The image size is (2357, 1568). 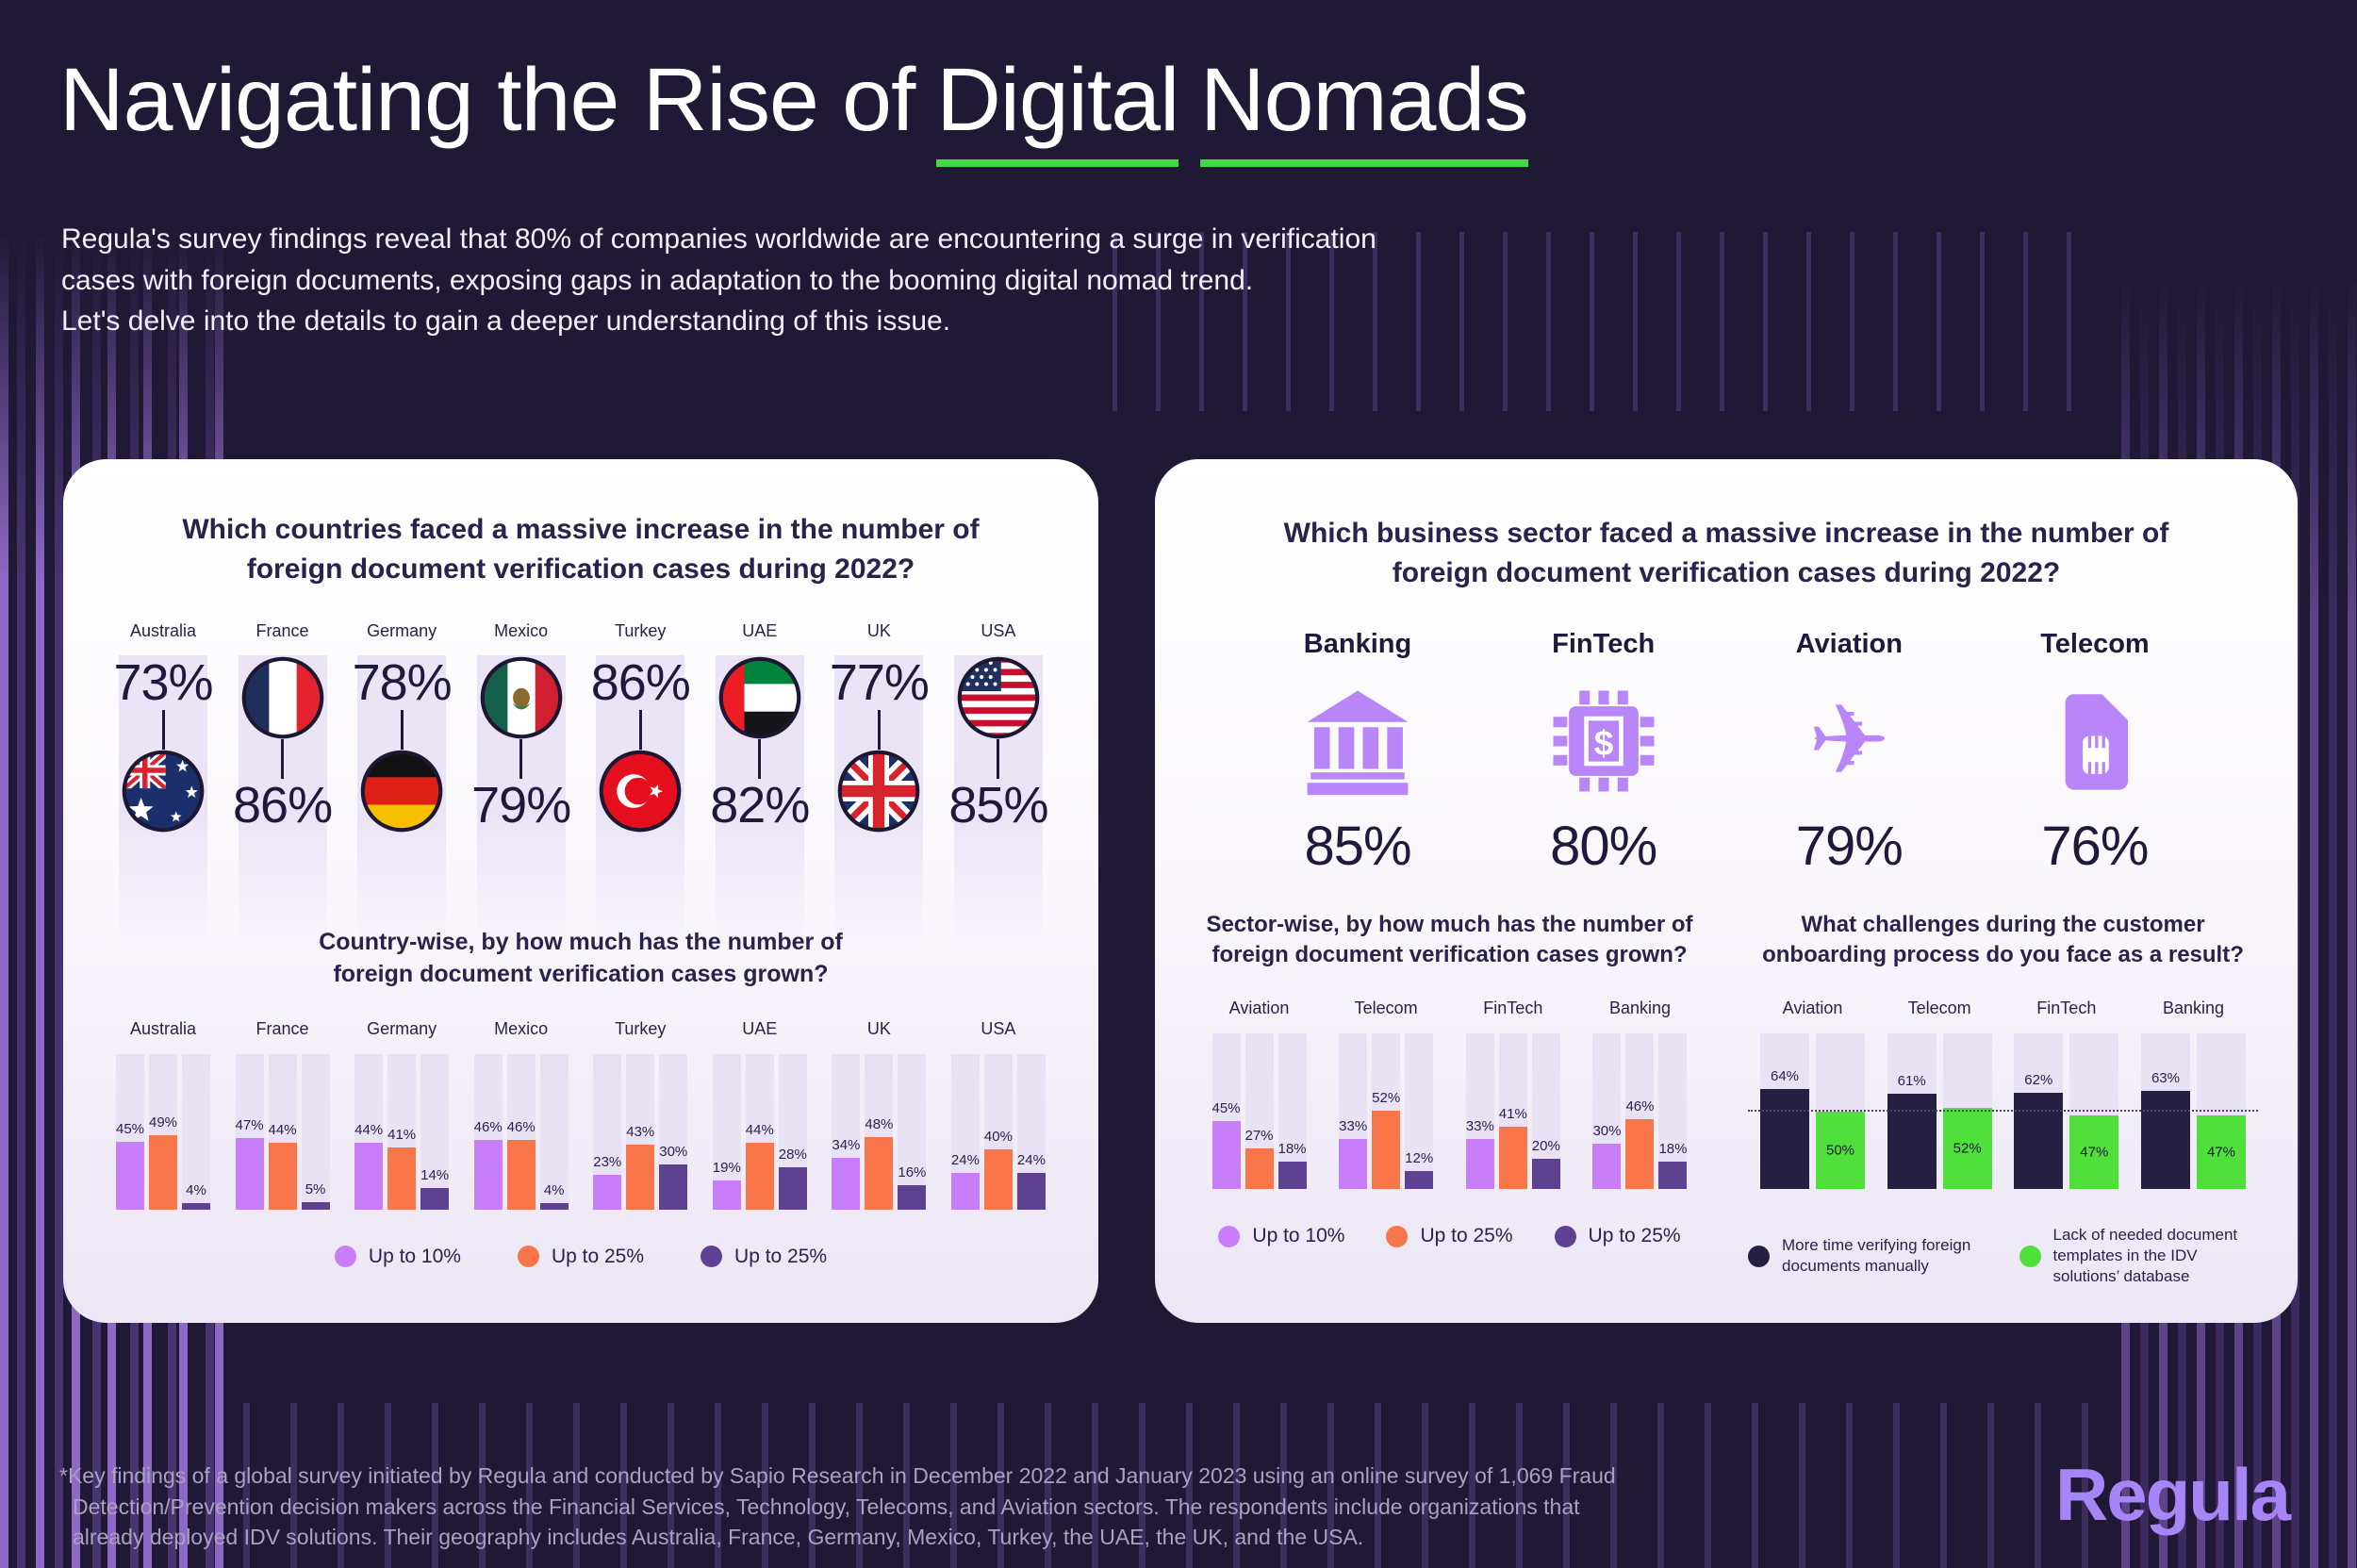 What do you see at coordinates (402, 630) in the screenshot?
I see `country-label: Germany` at bounding box center [402, 630].